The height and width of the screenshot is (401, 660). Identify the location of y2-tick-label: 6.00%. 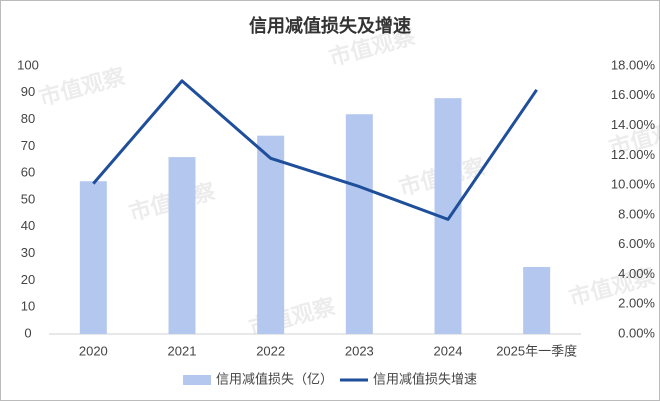
(636, 243).